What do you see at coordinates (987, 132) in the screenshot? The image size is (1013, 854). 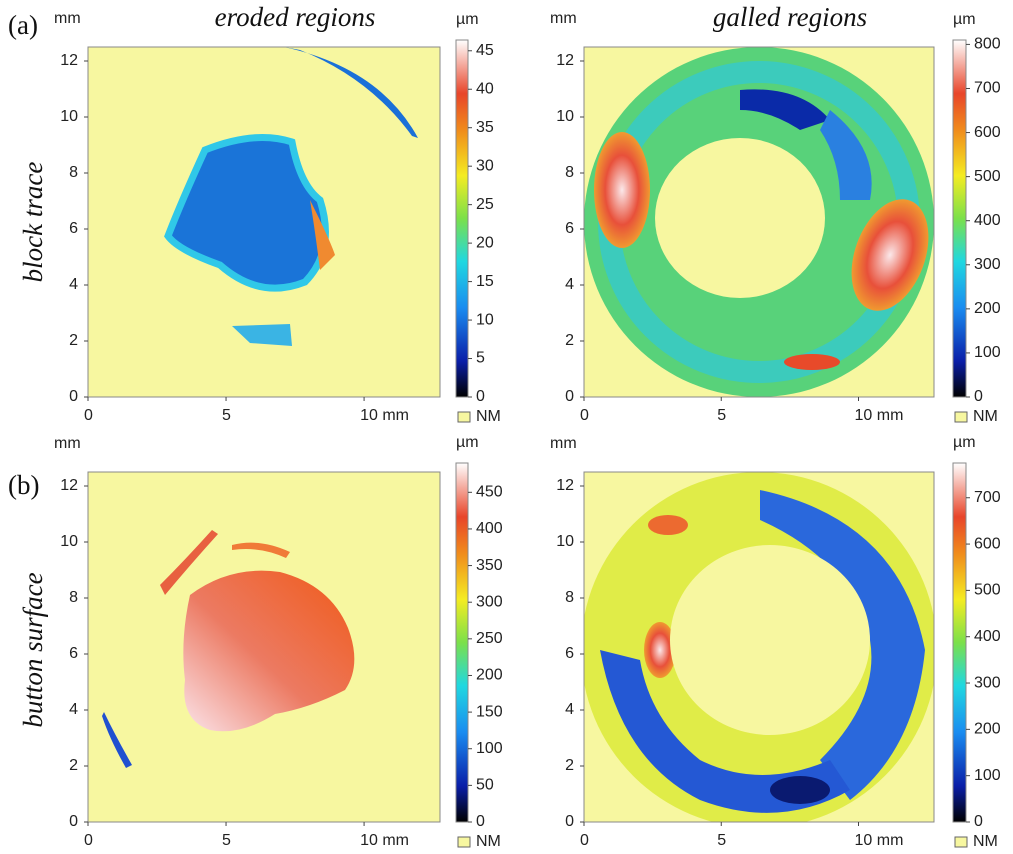 I see `colorbar-tick-label: 600` at bounding box center [987, 132].